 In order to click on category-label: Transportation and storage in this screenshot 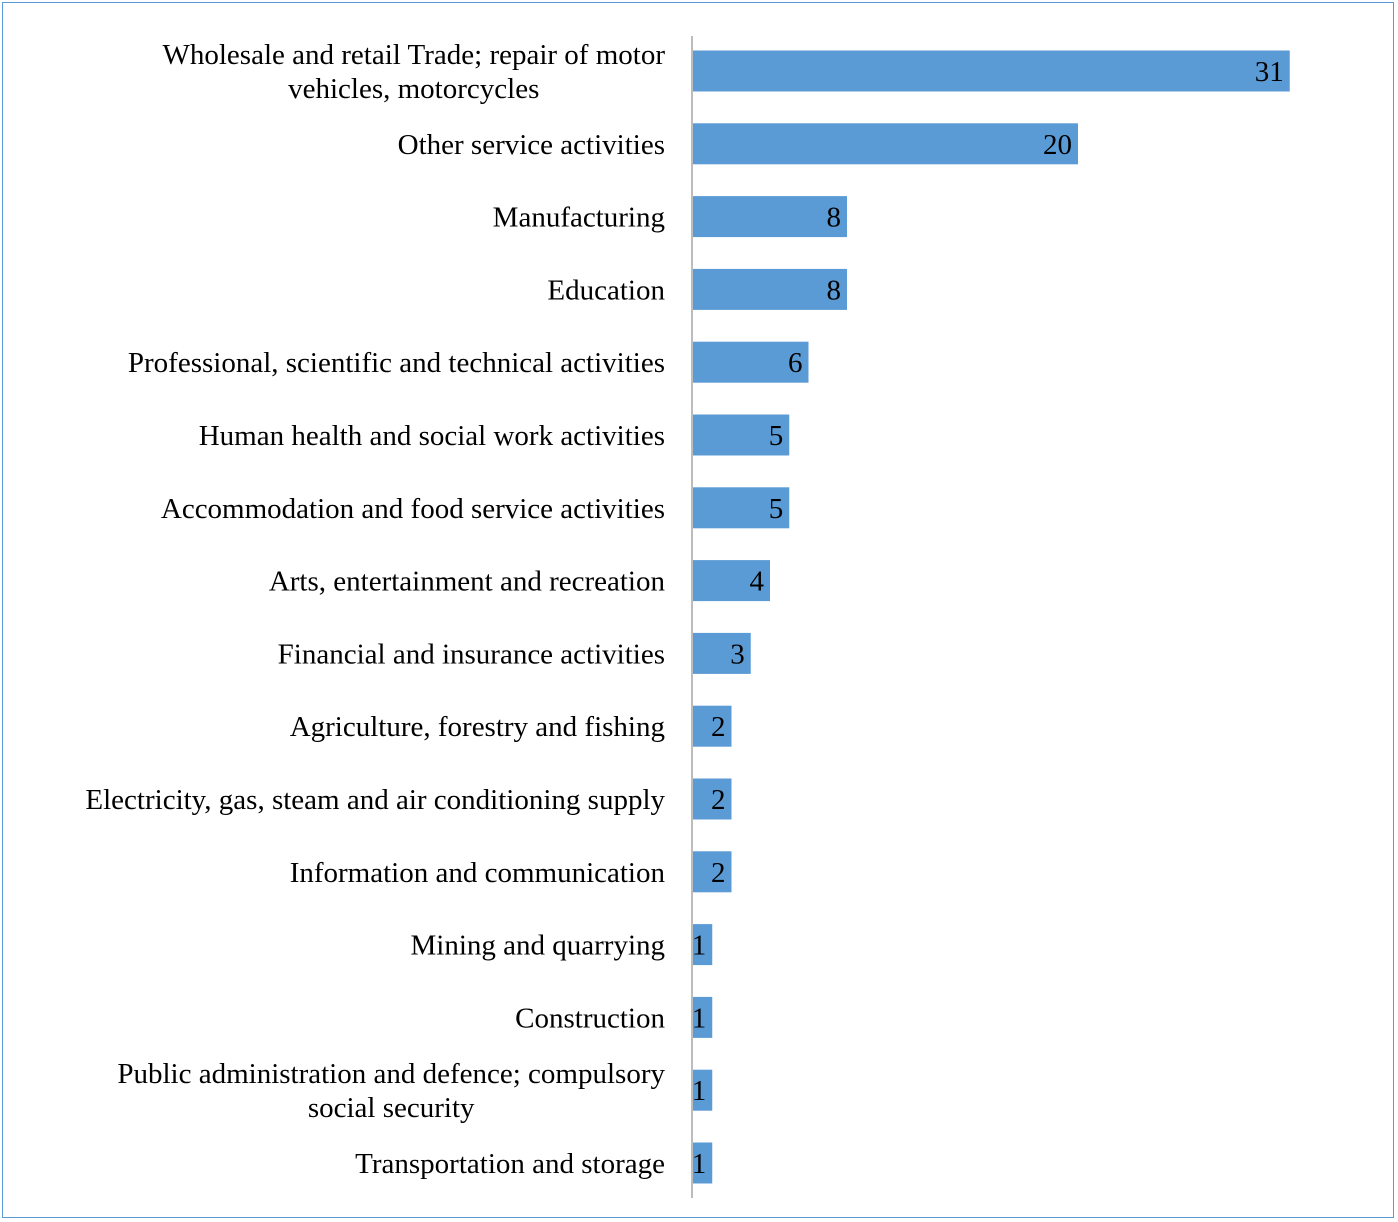, I will do `click(510, 1164)`.